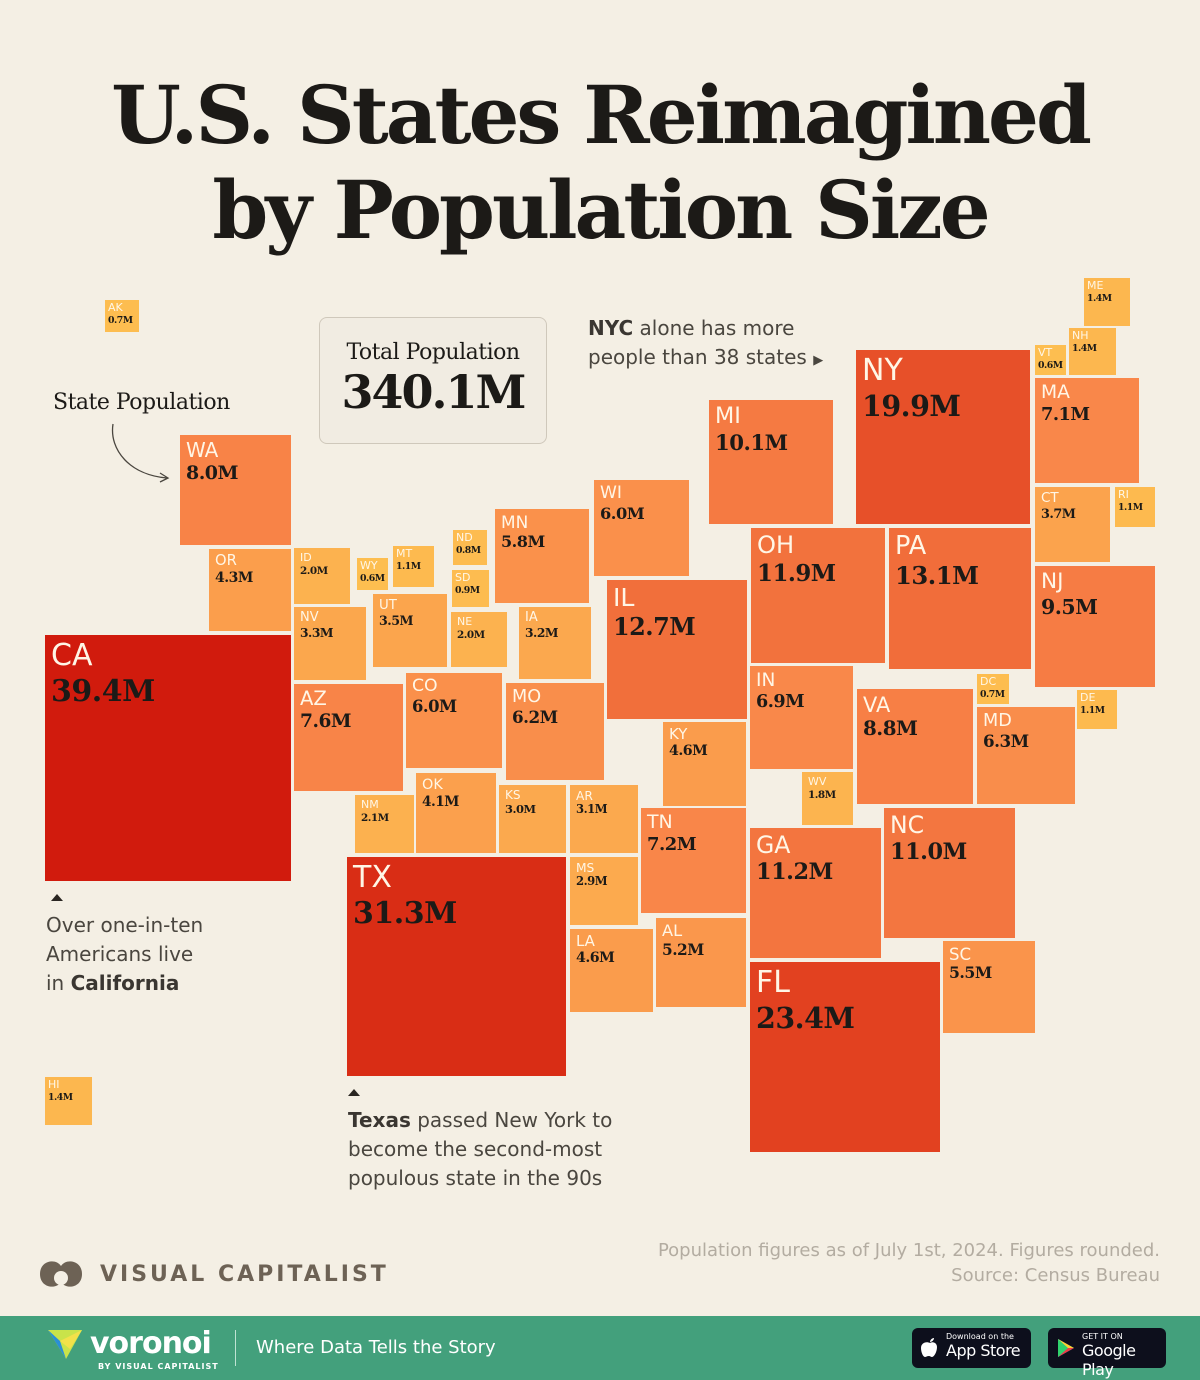  Describe the element at coordinates (660, 822) in the screenshot. I see `state-abbr: TN` at that location.